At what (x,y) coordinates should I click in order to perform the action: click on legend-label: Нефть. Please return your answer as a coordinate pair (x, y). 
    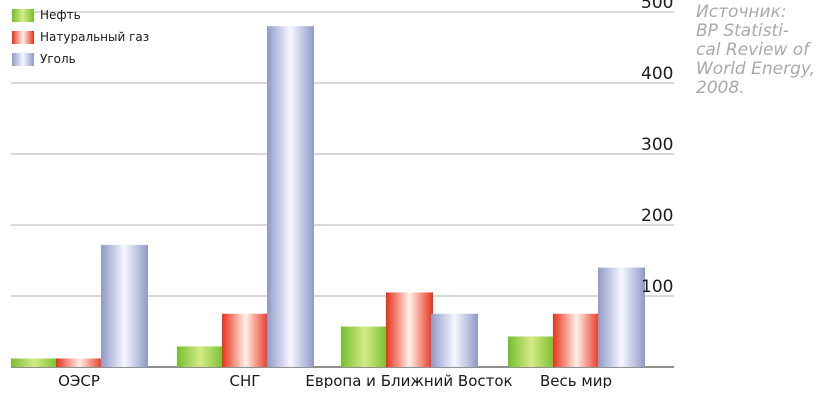
    Looking at the image, I should click on (60, 15).